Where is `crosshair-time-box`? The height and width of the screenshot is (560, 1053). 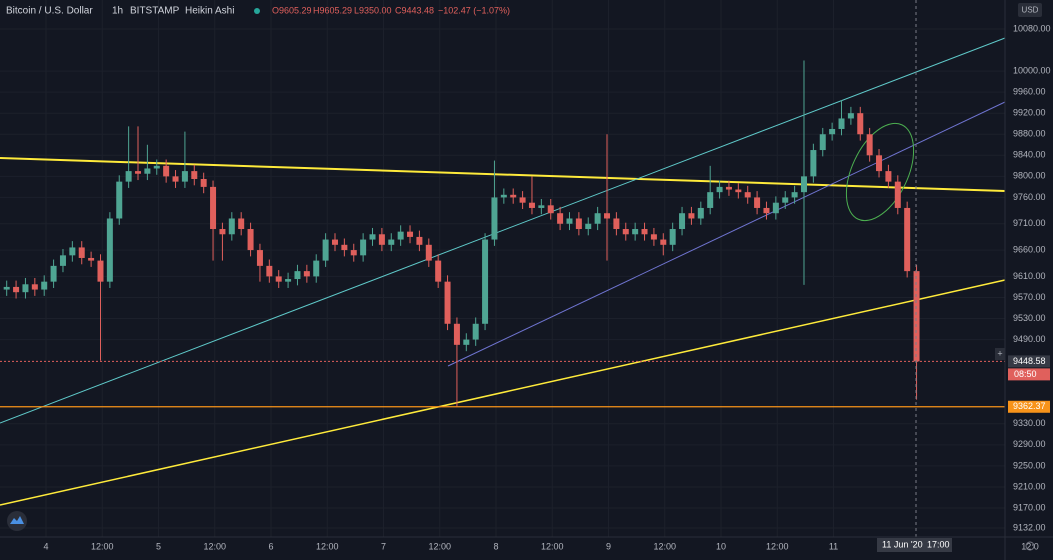
crosshair-time-box is located at coordinates (914, 545).